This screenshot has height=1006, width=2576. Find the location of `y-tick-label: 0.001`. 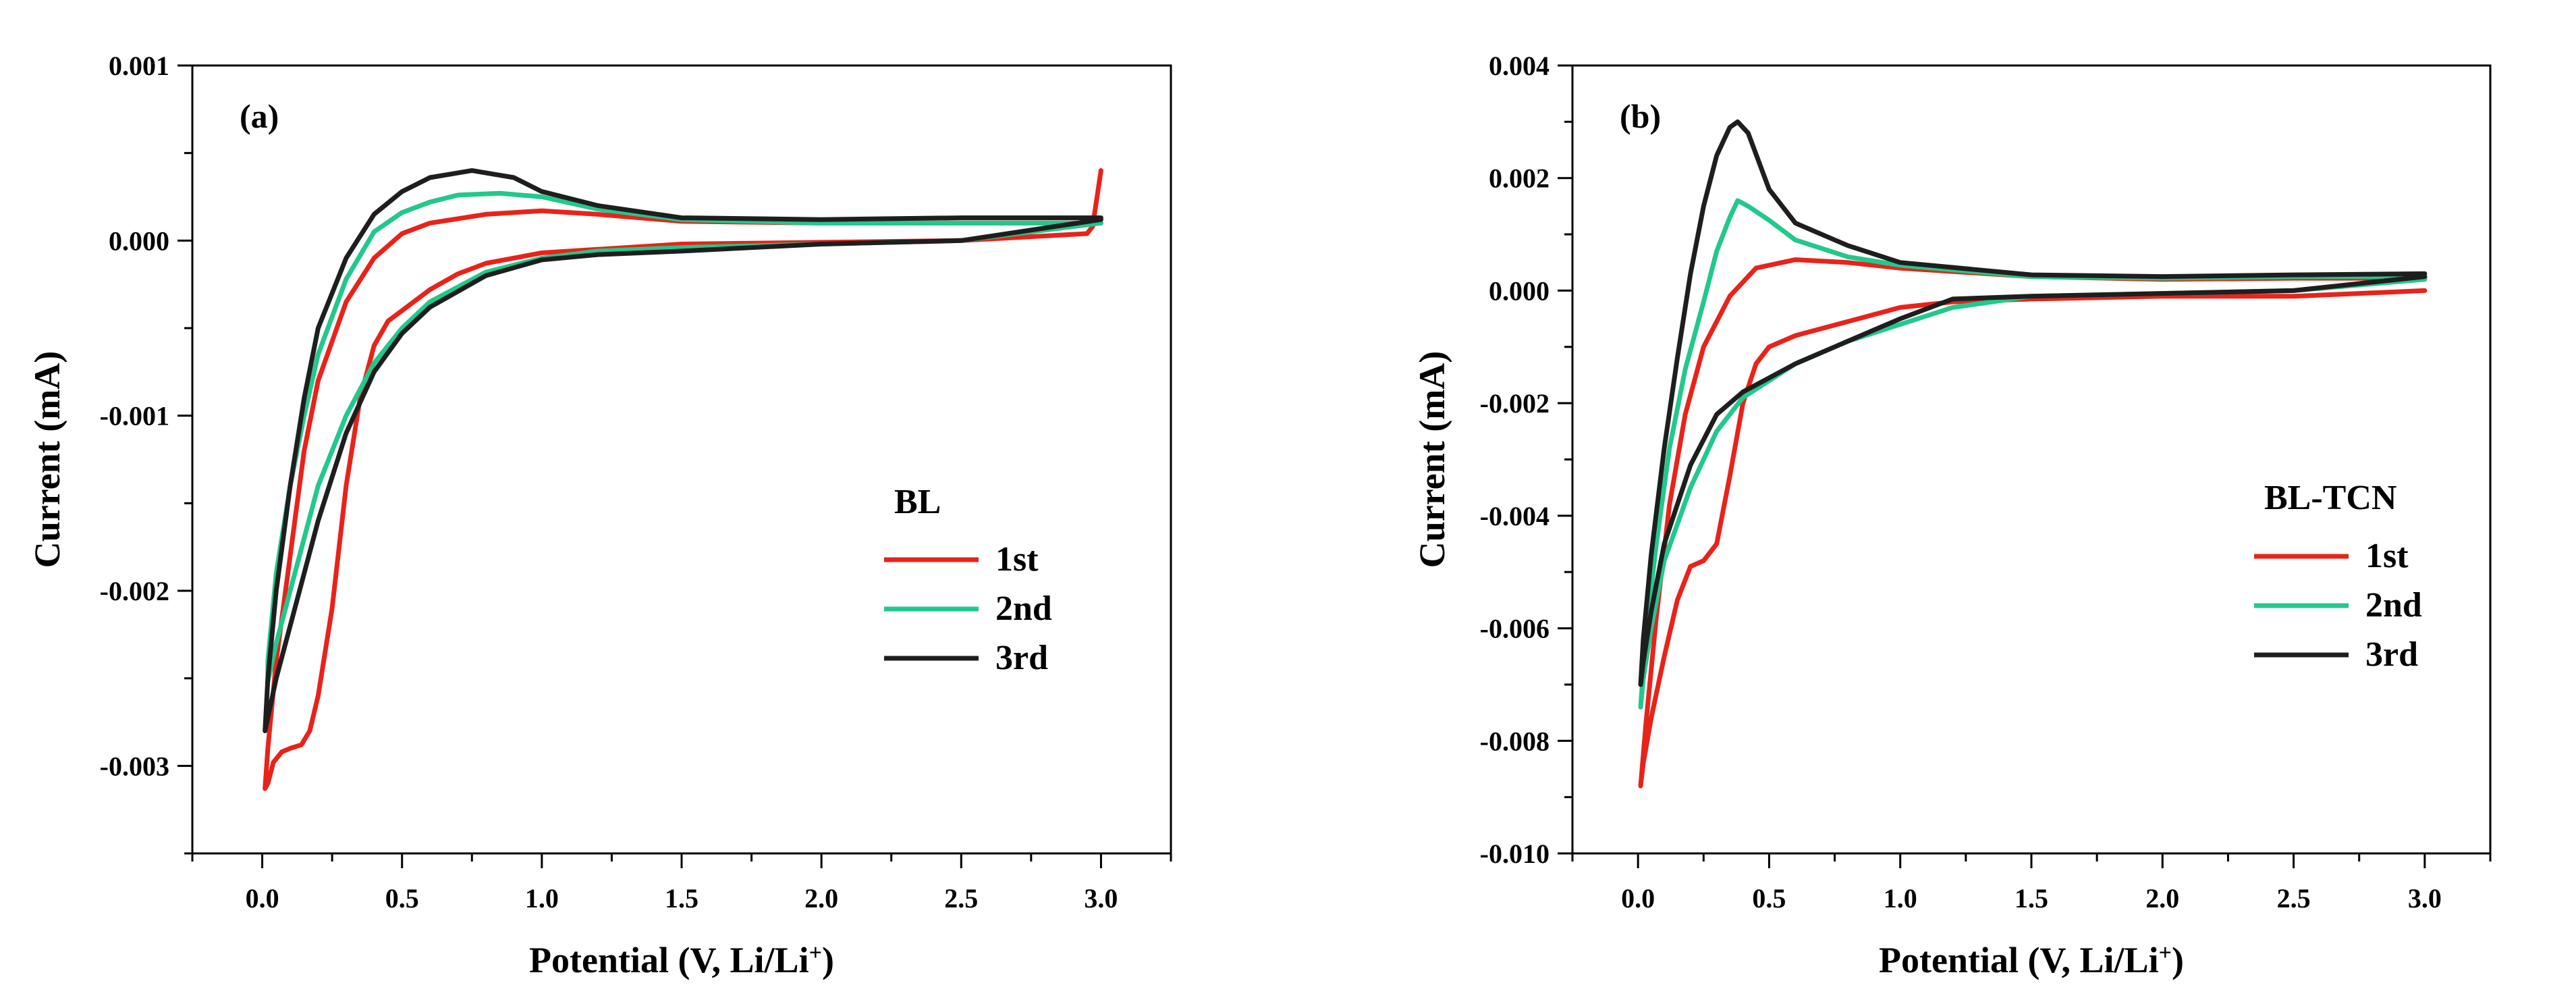

y-tick-label: 0.001 is located at coordinates (139, 66).